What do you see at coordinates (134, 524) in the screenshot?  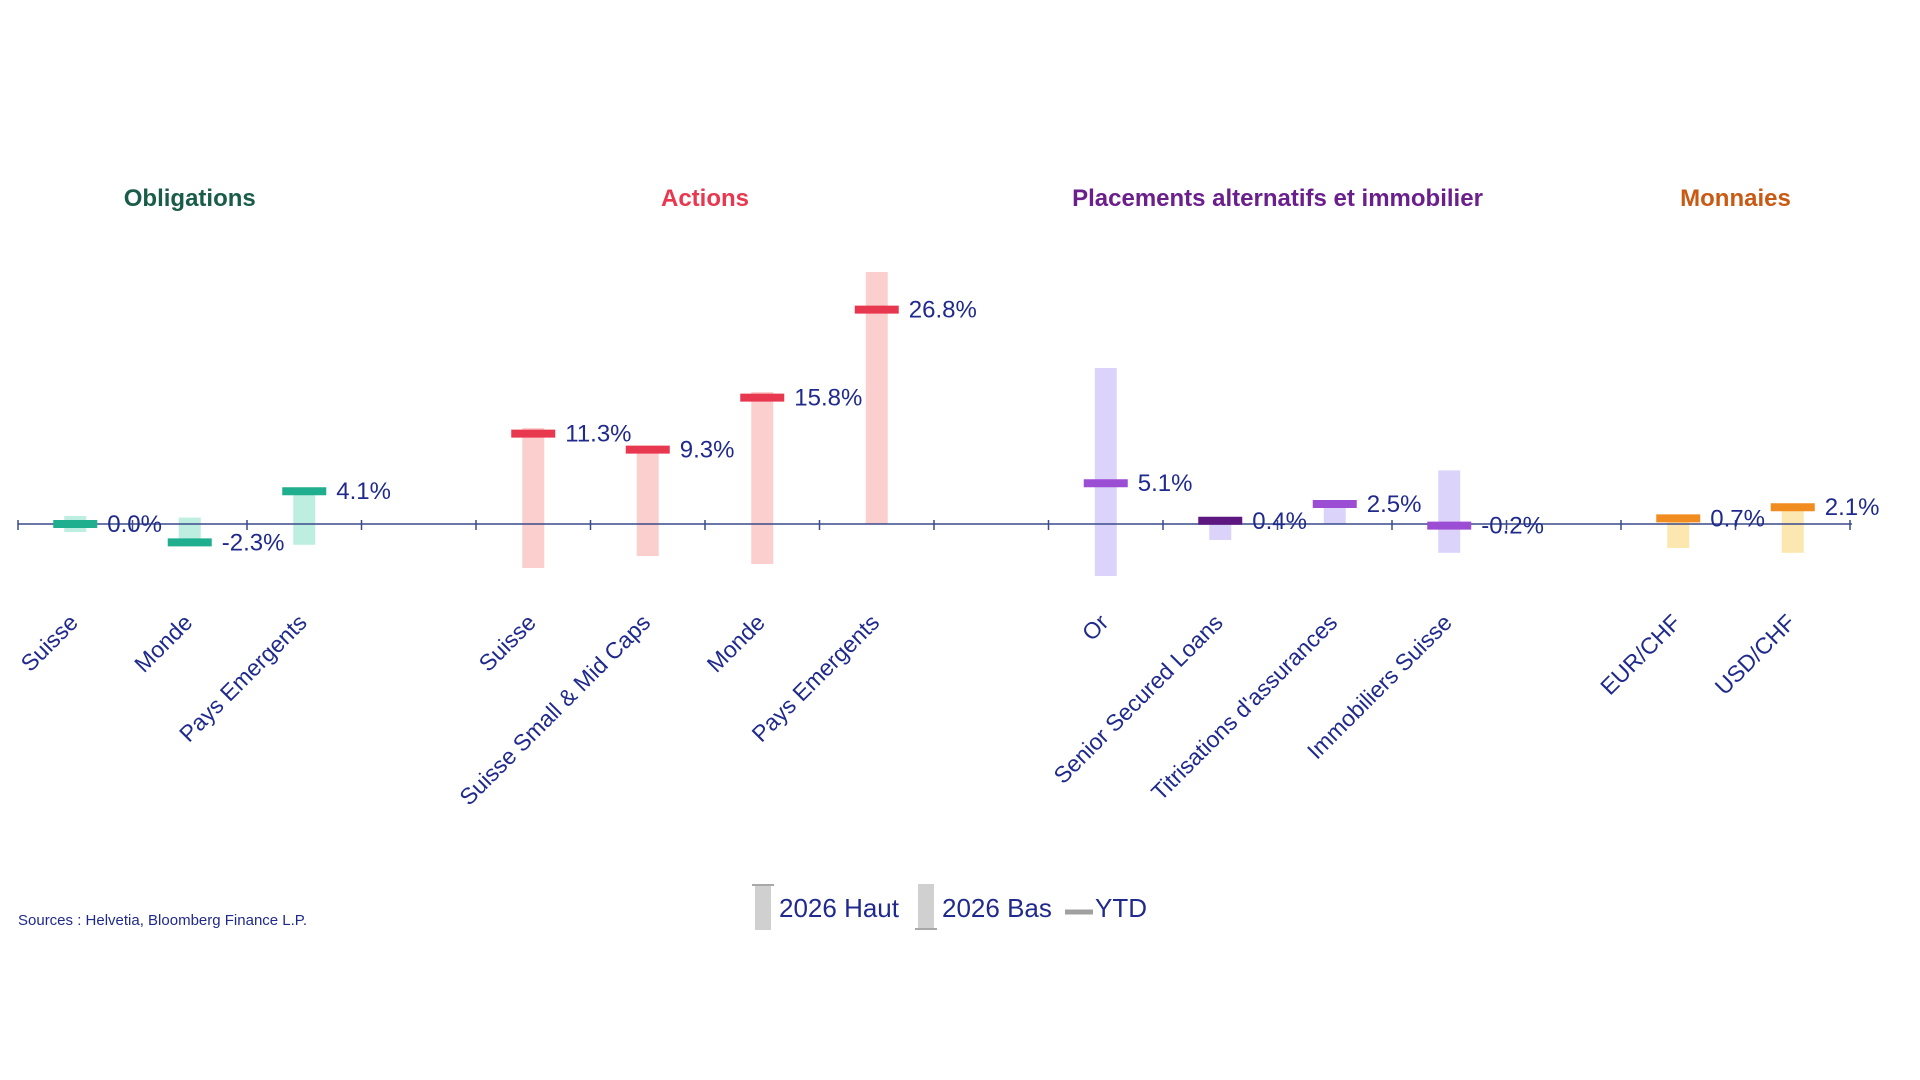 I see `data-label: 0.0%` at bounding box center [134, 524].